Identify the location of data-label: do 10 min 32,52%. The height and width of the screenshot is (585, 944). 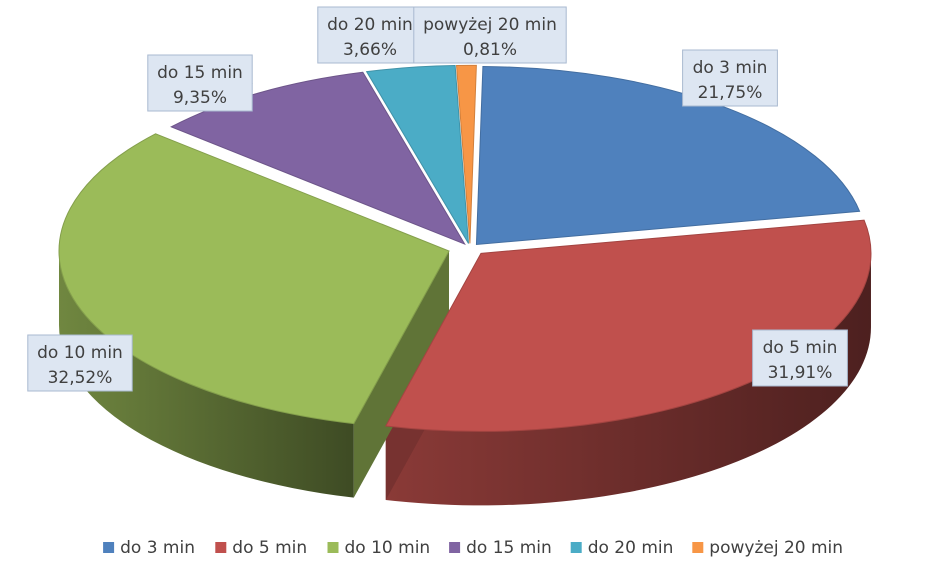
(80, 363).